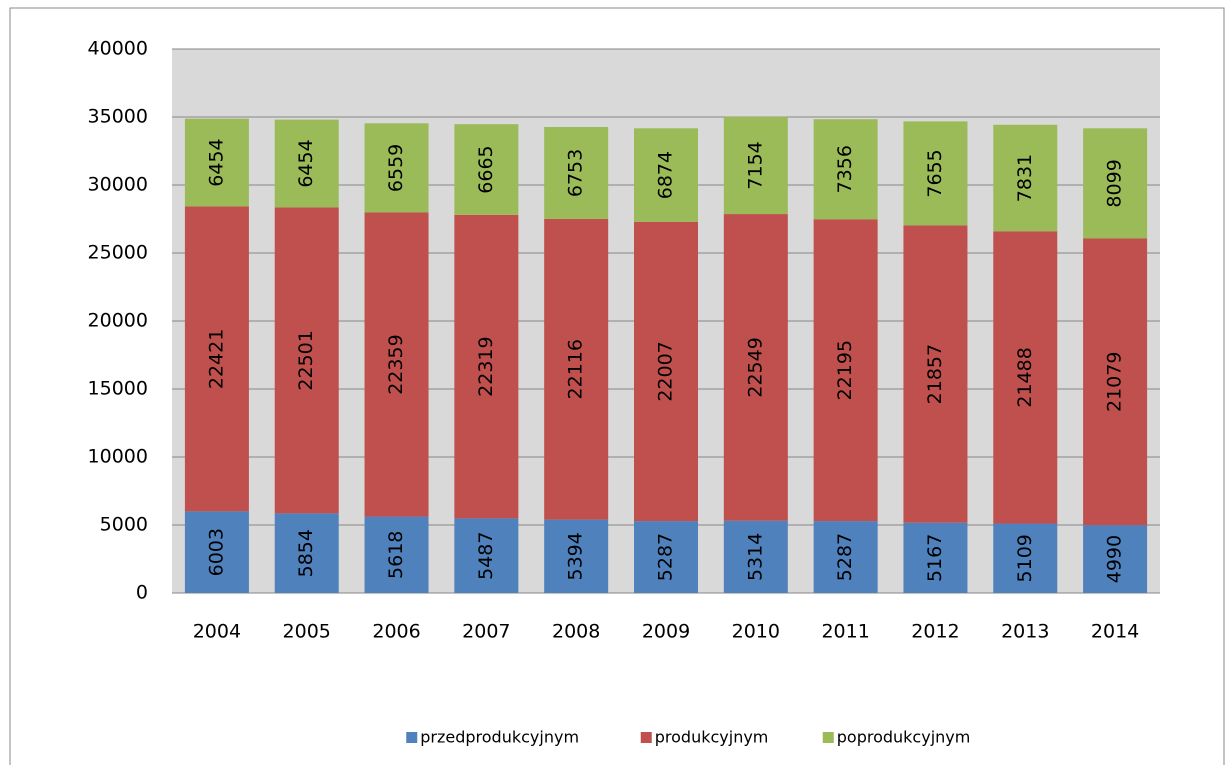 Image resolution: width=1232 pixels, height=769 pixels. I want to click on data-label: 22319, so click(486, 366).